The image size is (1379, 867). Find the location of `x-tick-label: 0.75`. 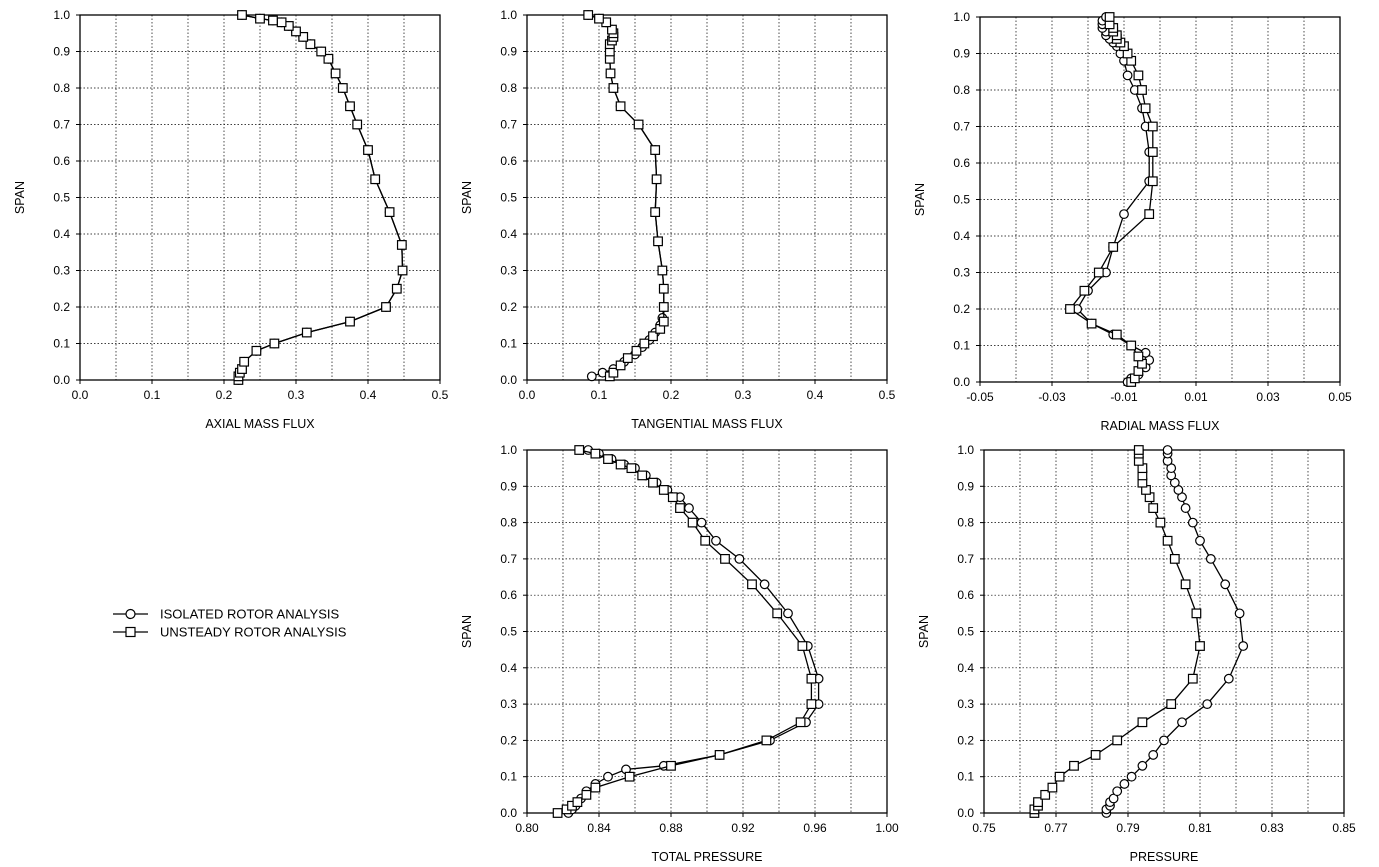

x-tick-label: 0.75 is located at coordinates (984, 828).